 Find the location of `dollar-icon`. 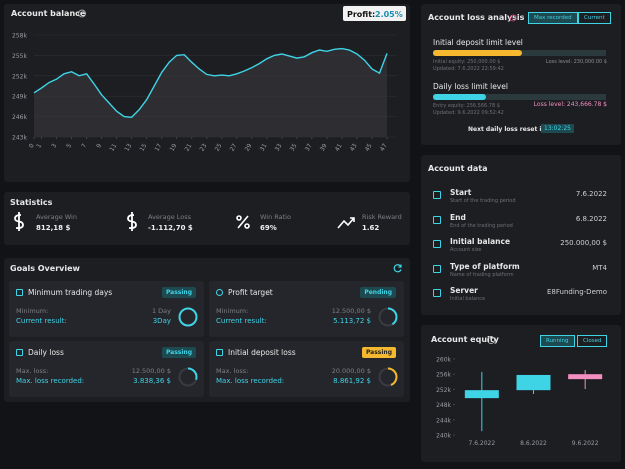

dollar-icon is located at coordinates (132, 221).